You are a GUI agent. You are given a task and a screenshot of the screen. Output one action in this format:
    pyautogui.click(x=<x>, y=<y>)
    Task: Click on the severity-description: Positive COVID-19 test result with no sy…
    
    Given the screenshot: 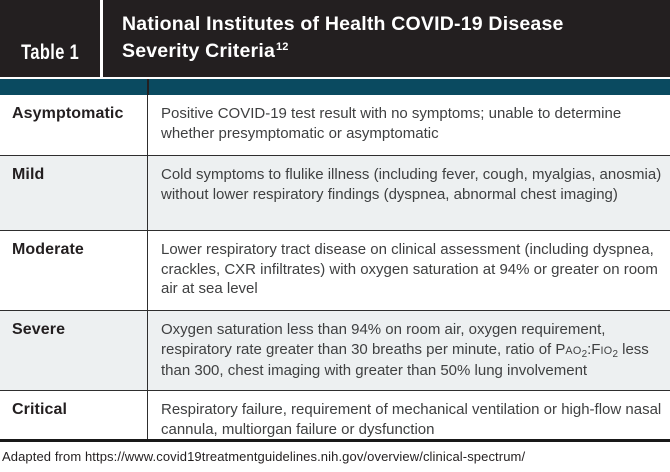 What is the action you would take?
    pyautogui.click(x=408, y=125)
    